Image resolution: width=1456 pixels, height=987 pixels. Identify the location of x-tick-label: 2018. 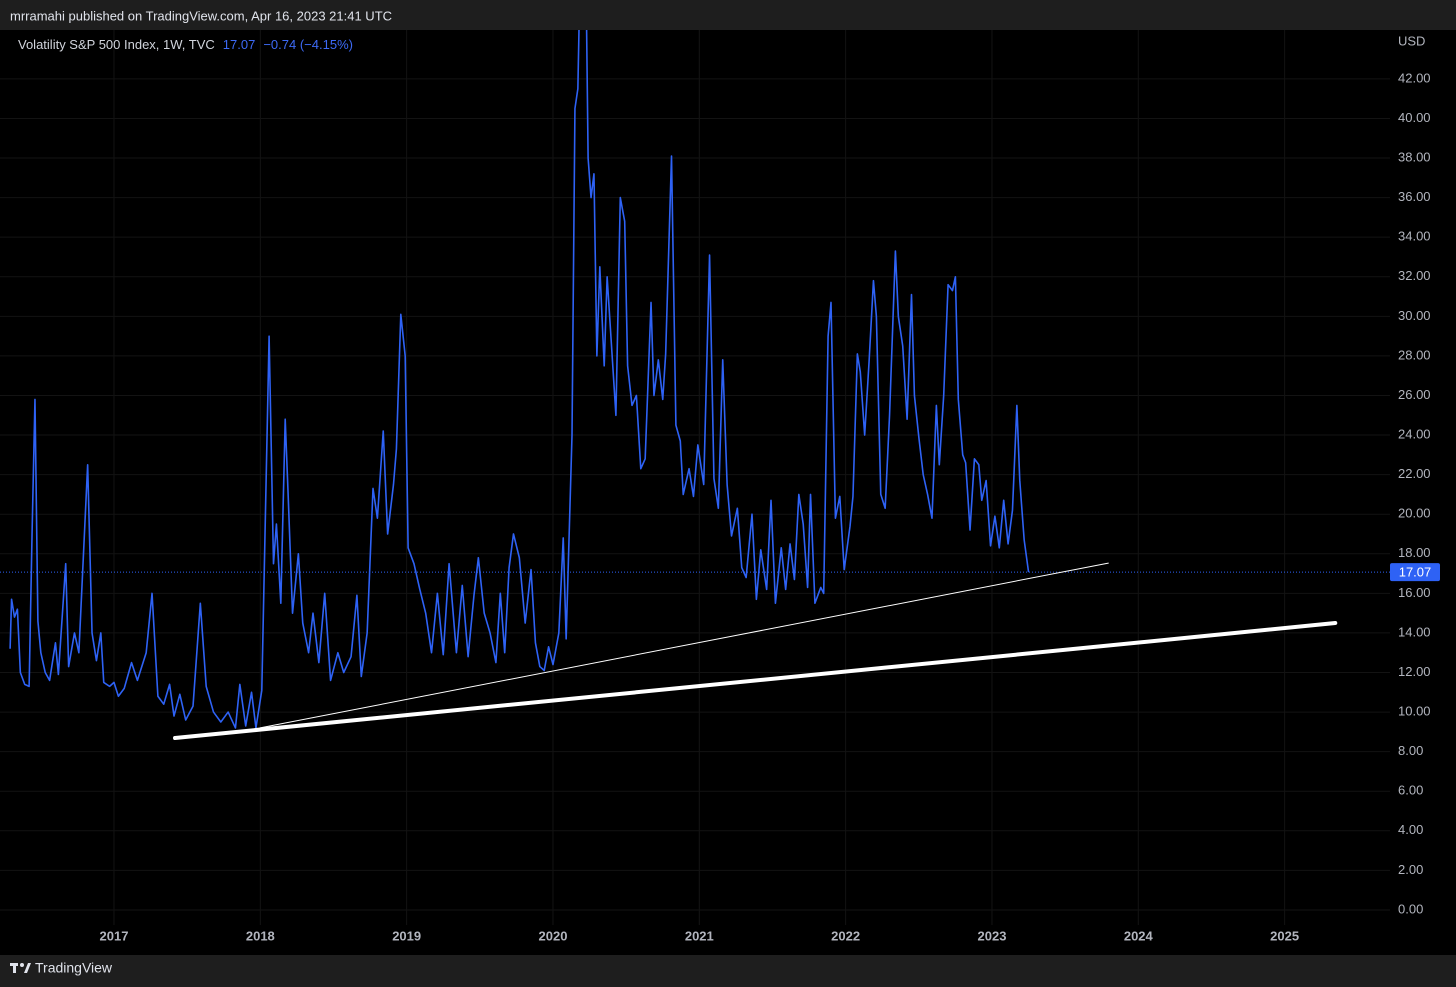
(260, 935).